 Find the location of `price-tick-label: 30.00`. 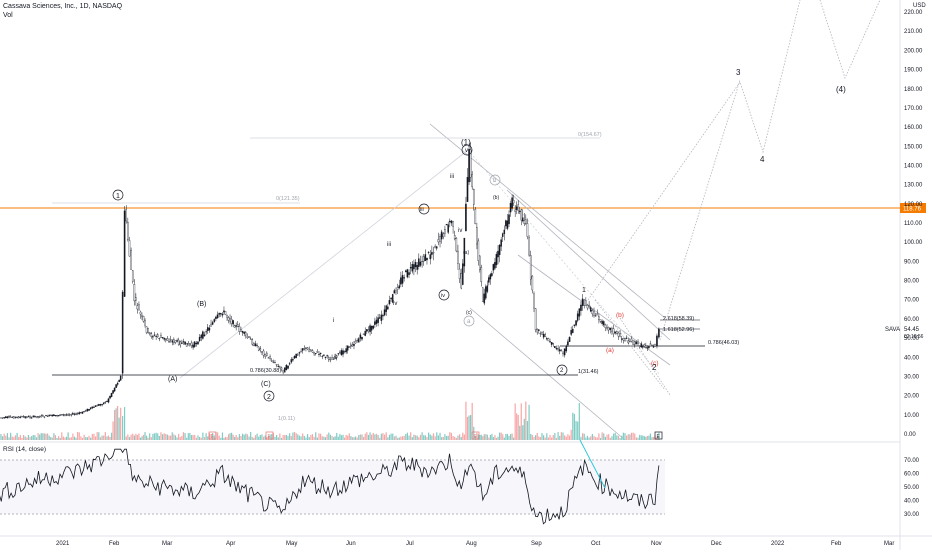

price-tick-label: 30.00 is located at coordinates (912, 377).